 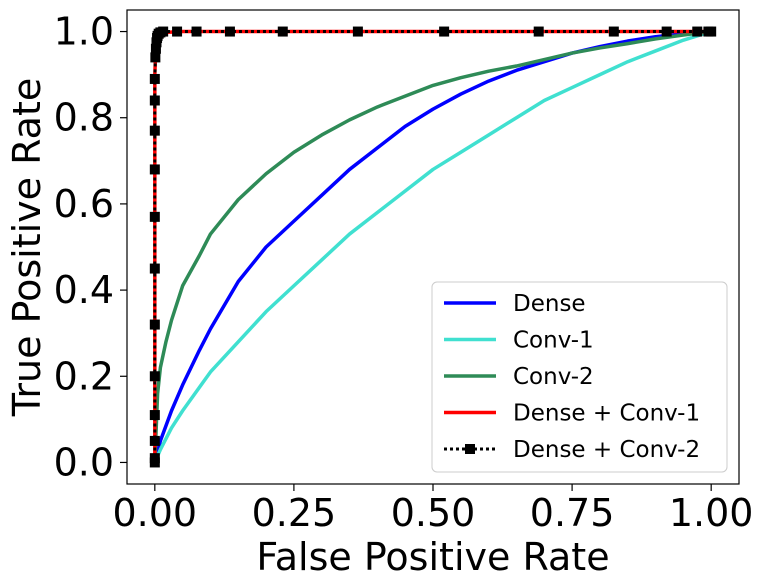 I want to click on x-tick-label: 1.00, so click(x=711, y=513).